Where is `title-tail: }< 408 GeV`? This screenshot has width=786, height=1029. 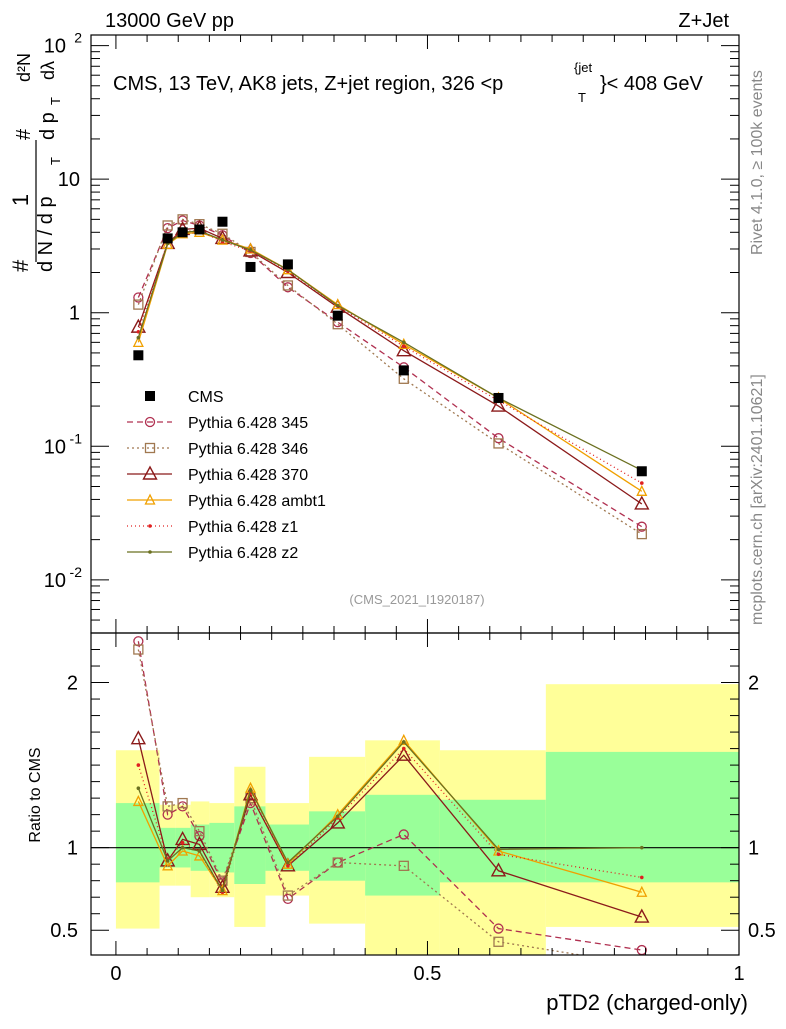 title-tail: }< 408 GeV is located at coordinates (652, 84).